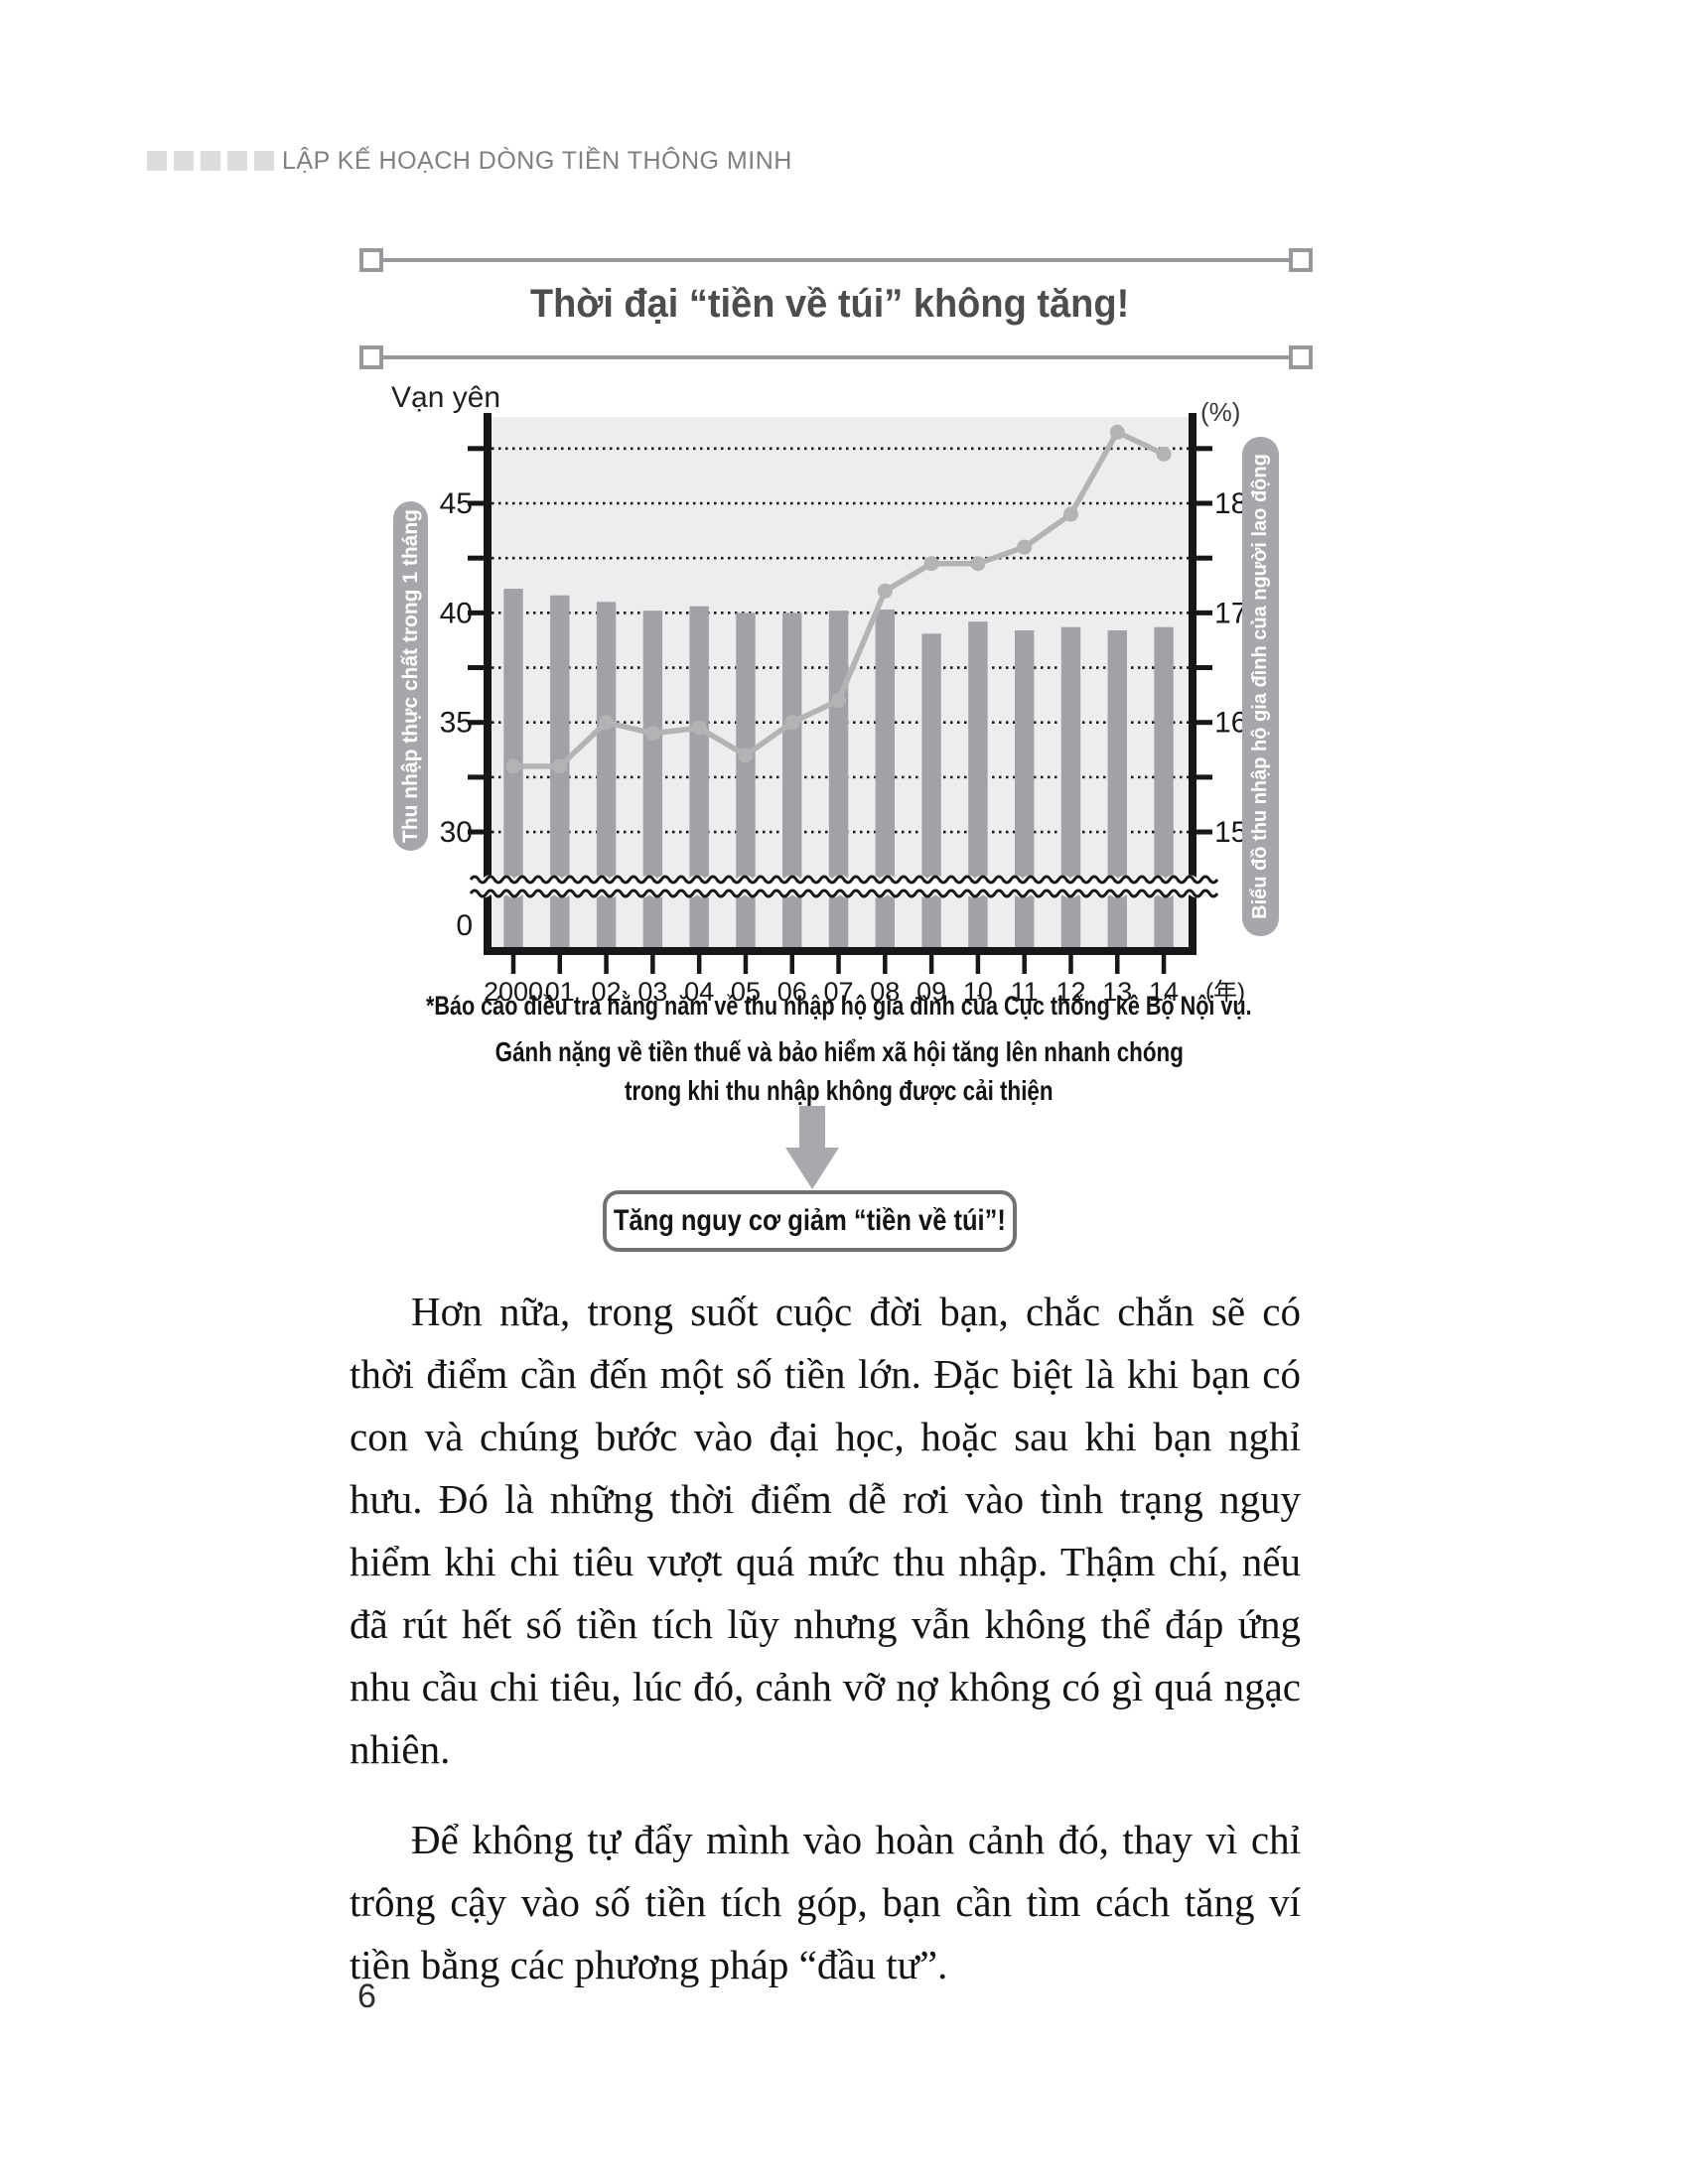 The height and width of the screenshot is (2184, 1688). I want to click on svg-text: 15, so click(1230, 832).